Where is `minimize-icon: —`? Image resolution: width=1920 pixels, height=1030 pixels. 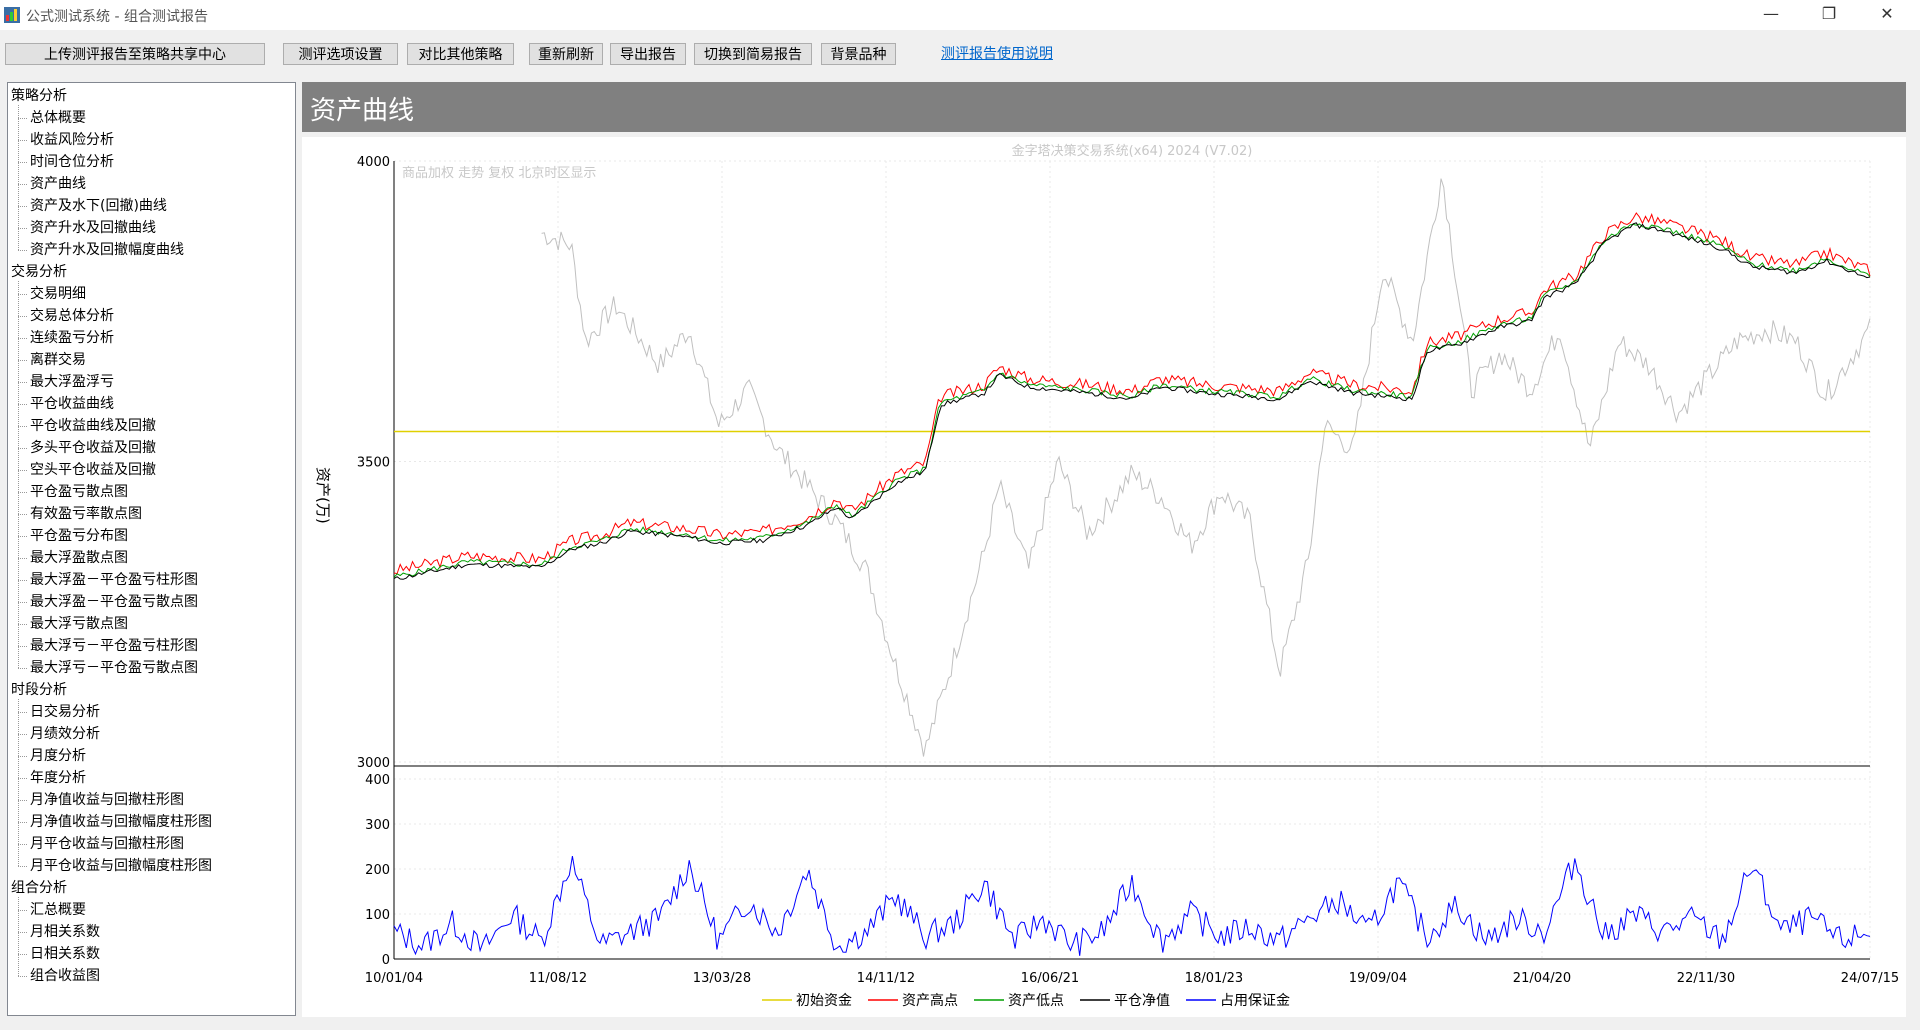
minimize-icon: — is located at coordinates (1771, 13).